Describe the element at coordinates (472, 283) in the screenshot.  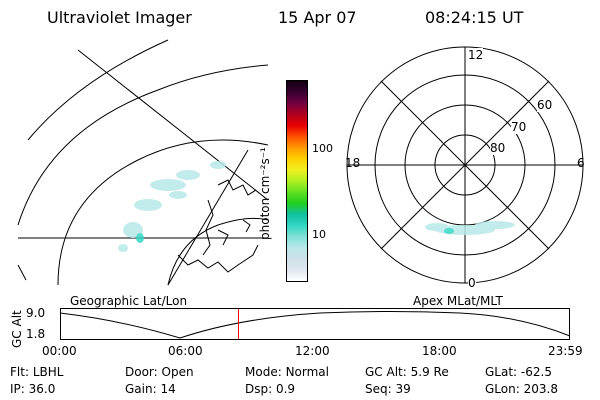
I see `mlt-label-0: 0` at that location.